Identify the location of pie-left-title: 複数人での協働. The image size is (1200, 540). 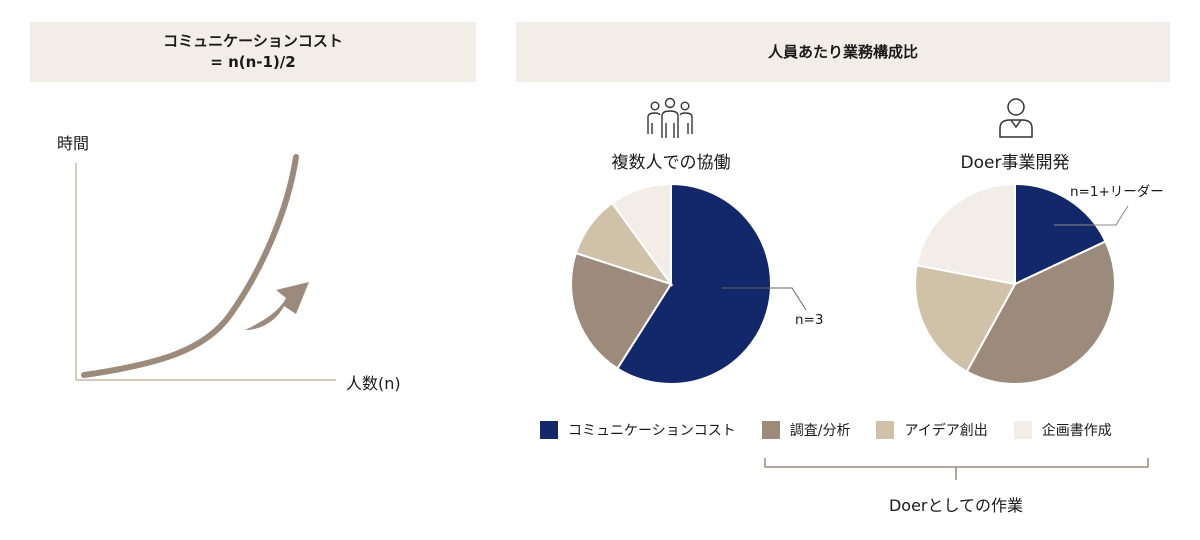
(671, 163).